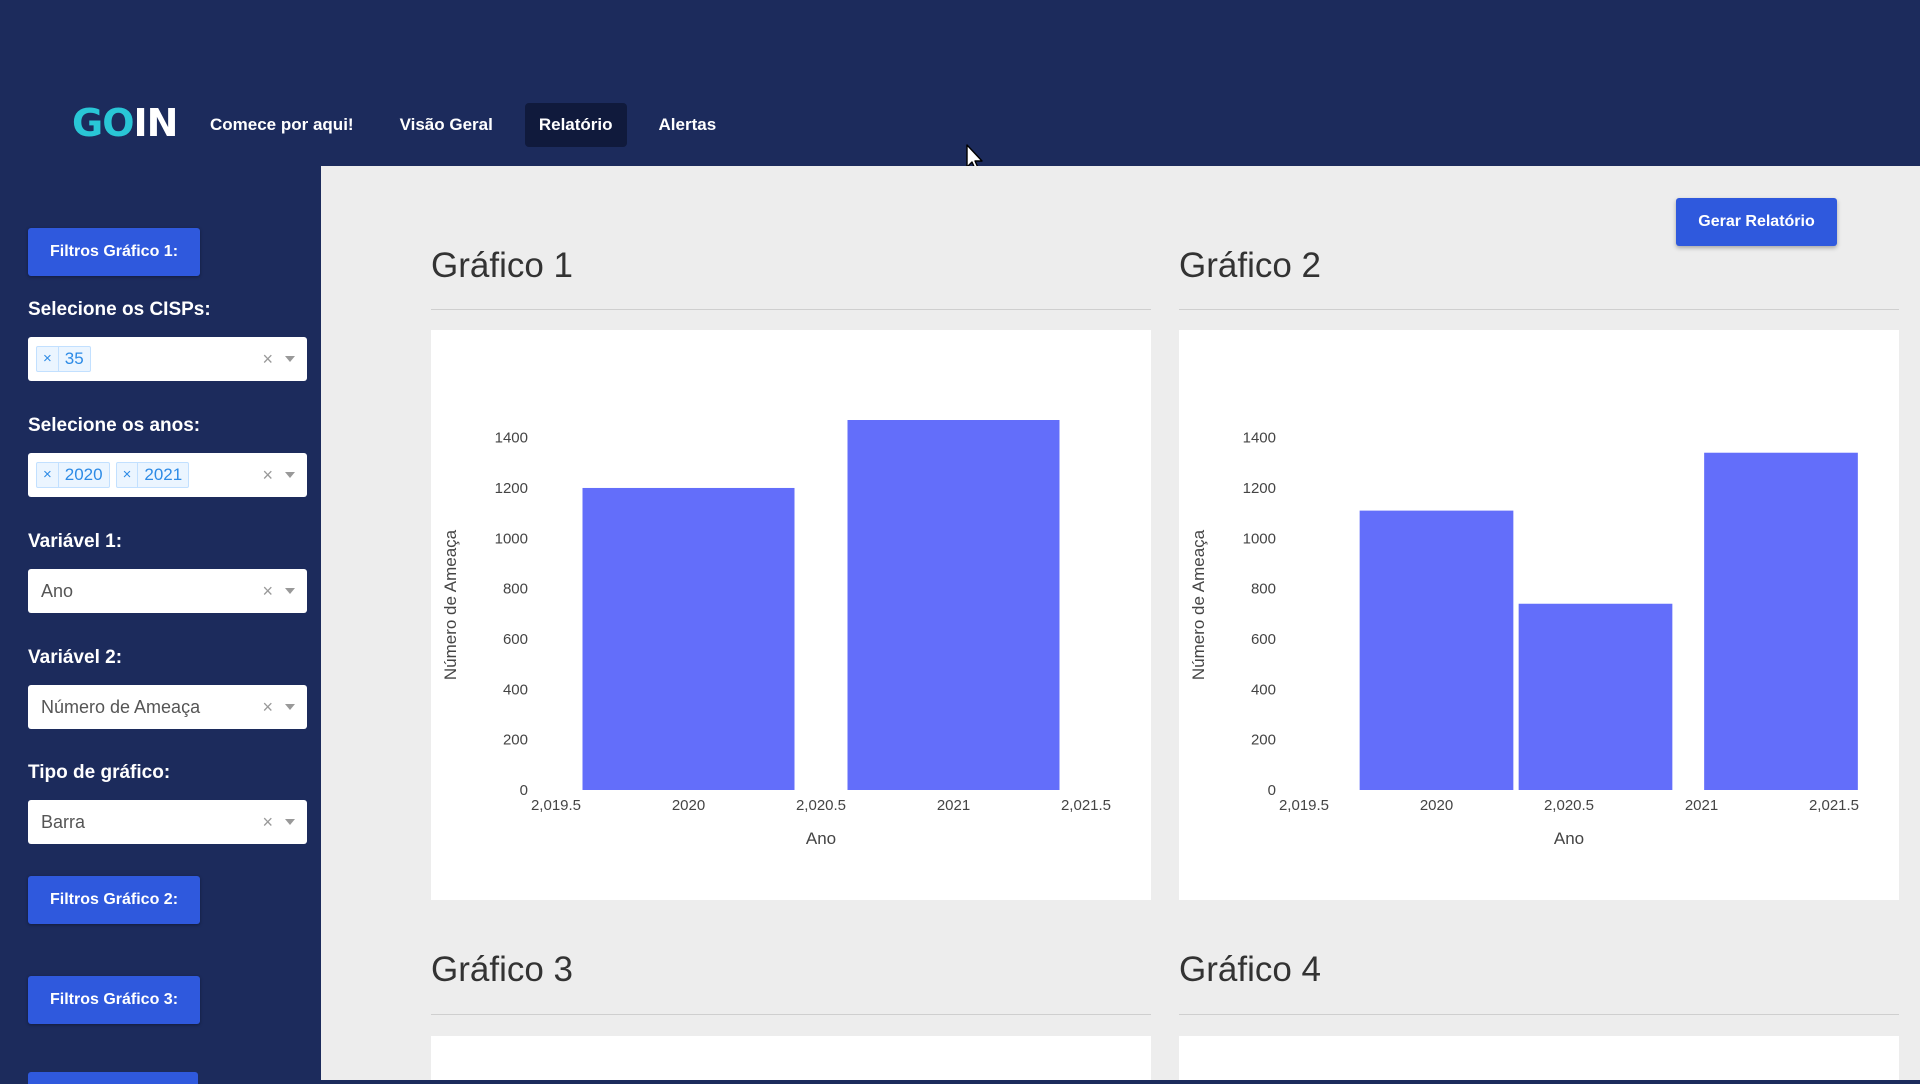  I want to click on nav-comece-por-aqui: Comece por aqui!, so click(282, 124).